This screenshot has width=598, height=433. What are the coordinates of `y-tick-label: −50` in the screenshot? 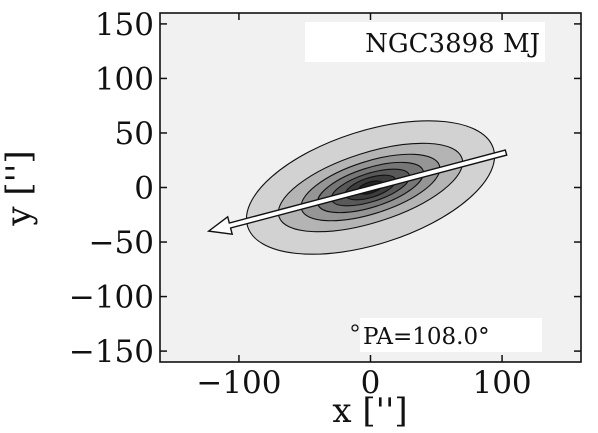 It's located at (121, 243).